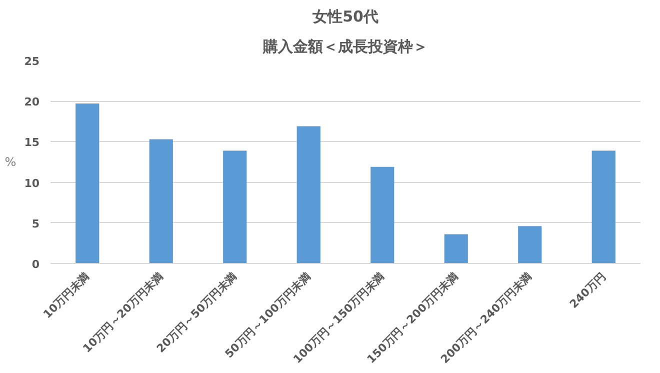  Describe the element at coordinates (345, 47) in the screenshot. I see `chart-subtitle: 購入金額＜成長投資枠＞` at that location.